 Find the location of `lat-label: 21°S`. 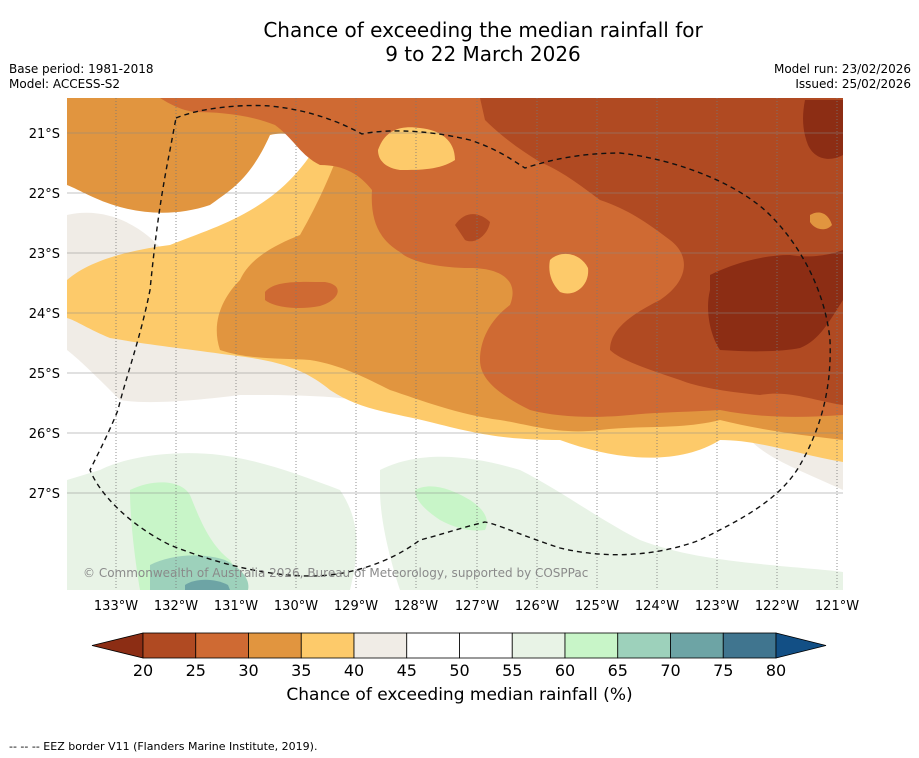

lat-label: 21°S is located at coordinates (44, 134).